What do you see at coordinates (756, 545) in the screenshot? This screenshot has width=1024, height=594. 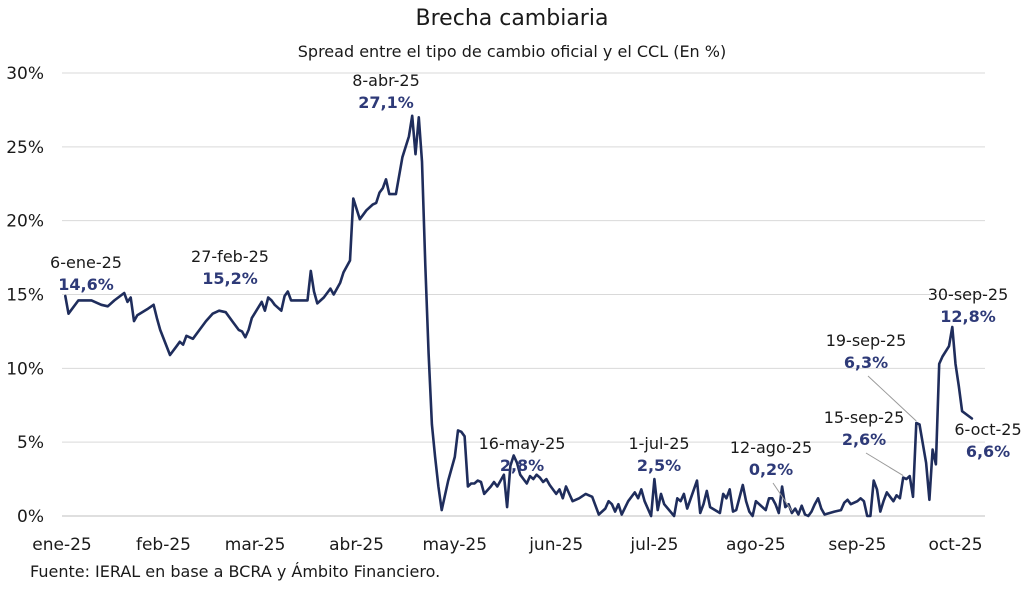 I see `x-tick-label: ago-25` at bounding box center [756, 545].